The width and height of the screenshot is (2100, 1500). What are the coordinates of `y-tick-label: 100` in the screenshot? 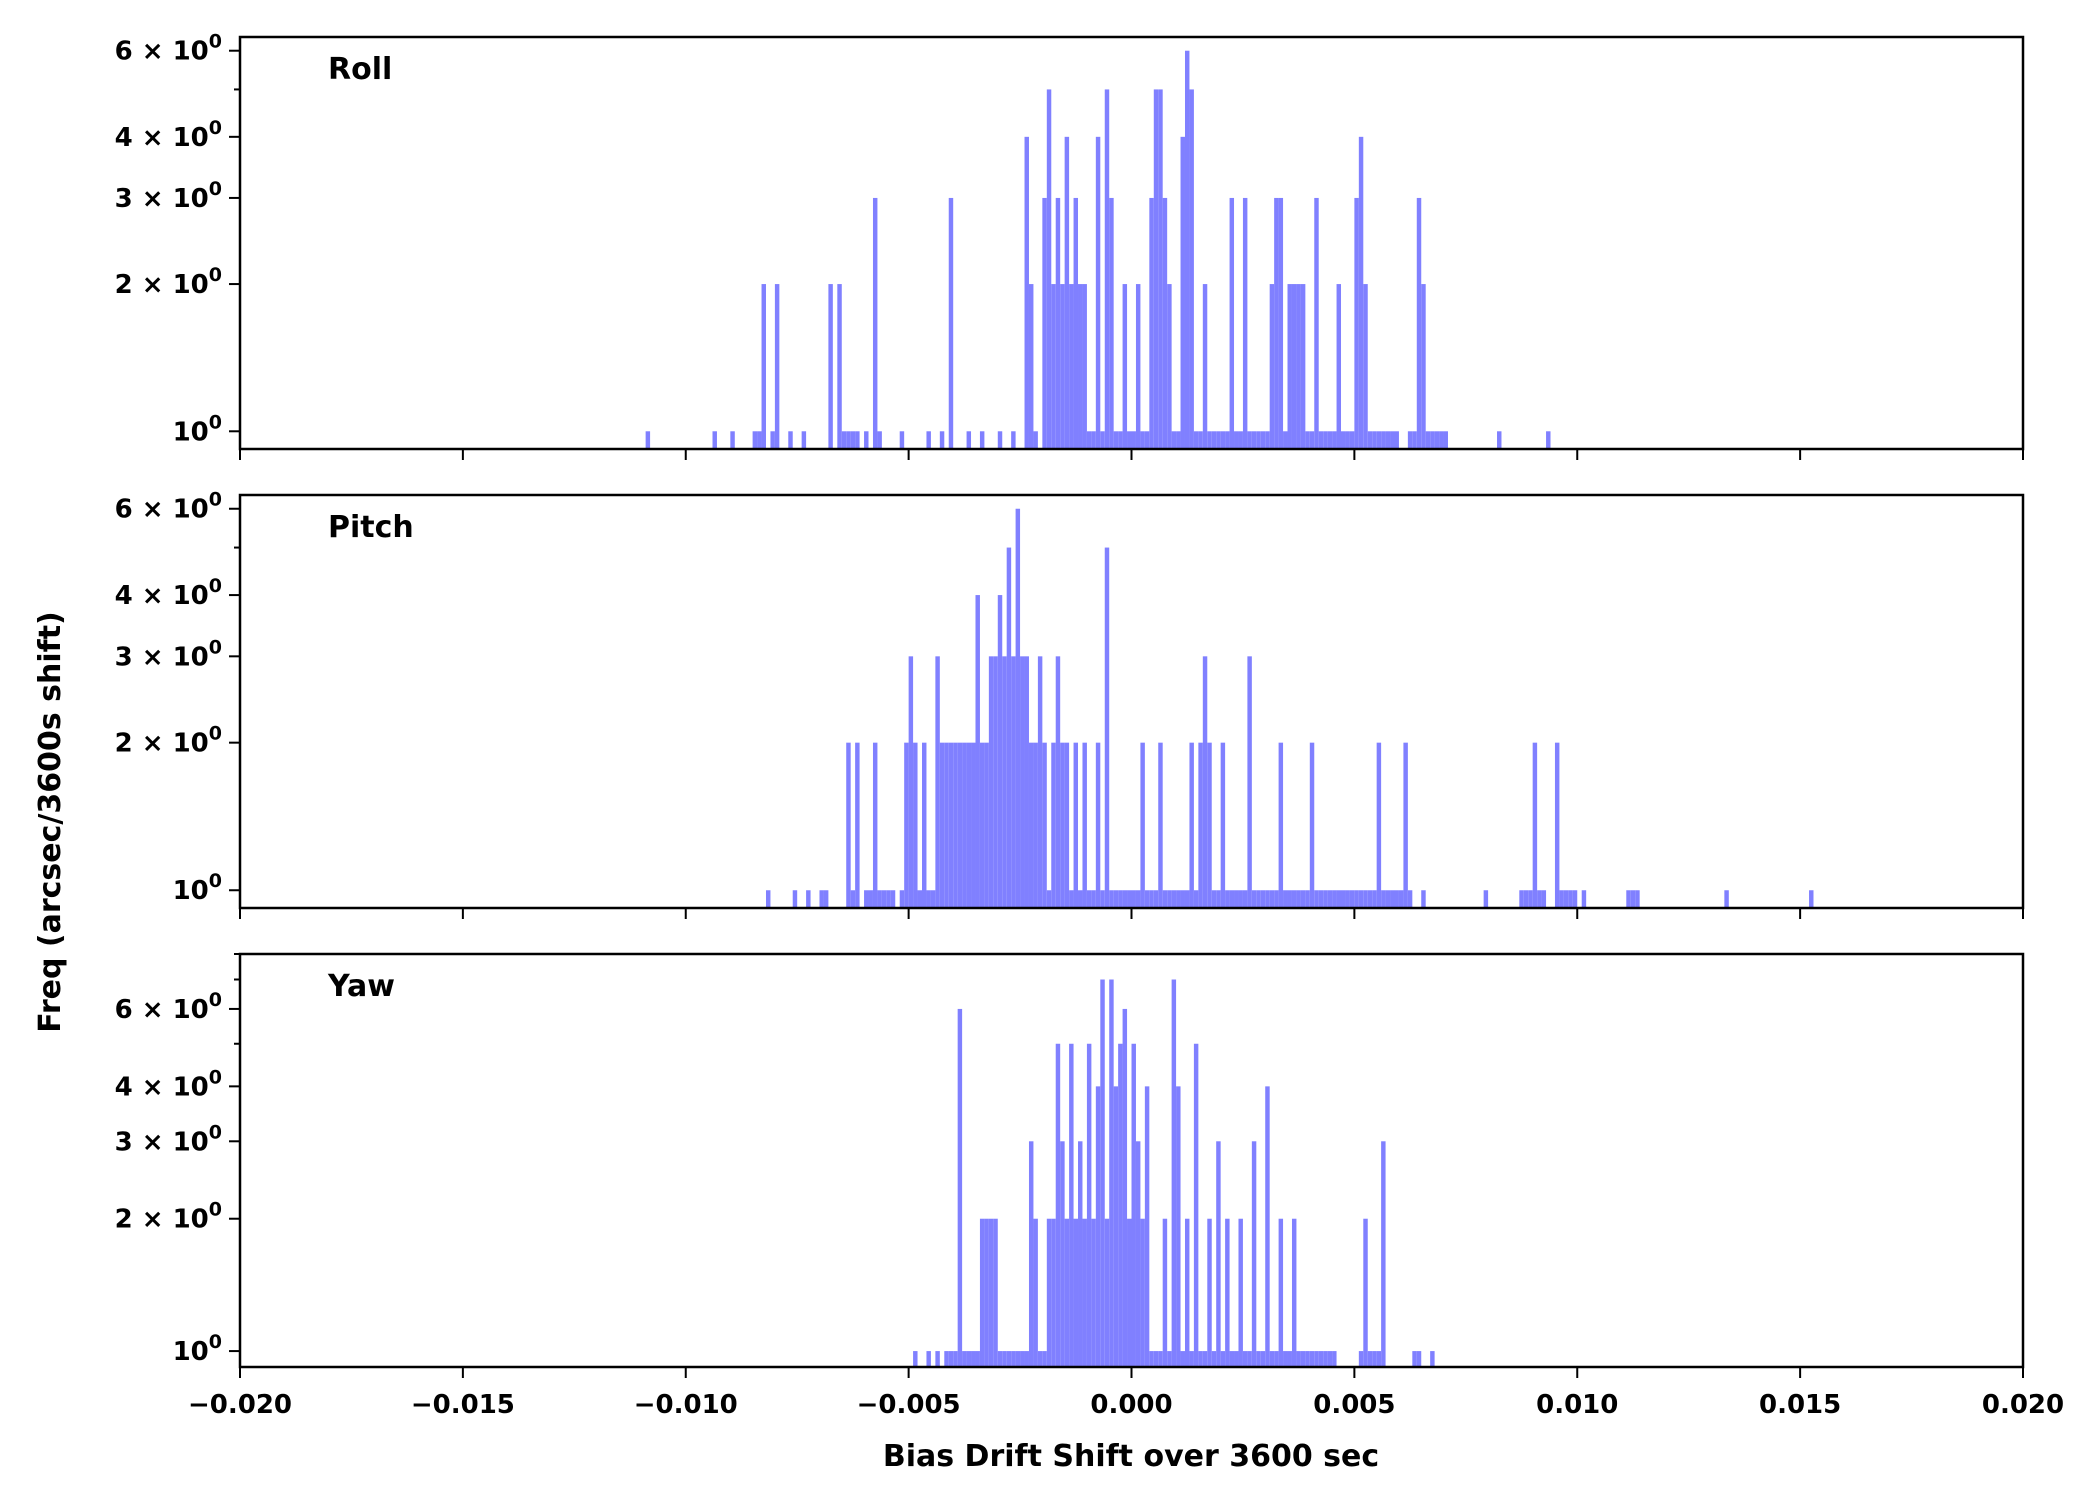 It's located at (197, 888).